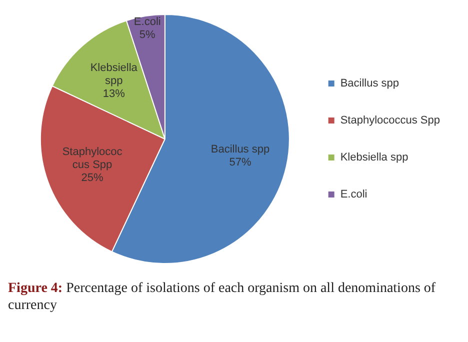 The width and height of the screenshot is (468, 342). Describe the element at coordinates (92, 178) in the screenshot. I see `data-label: 25%` at that location.